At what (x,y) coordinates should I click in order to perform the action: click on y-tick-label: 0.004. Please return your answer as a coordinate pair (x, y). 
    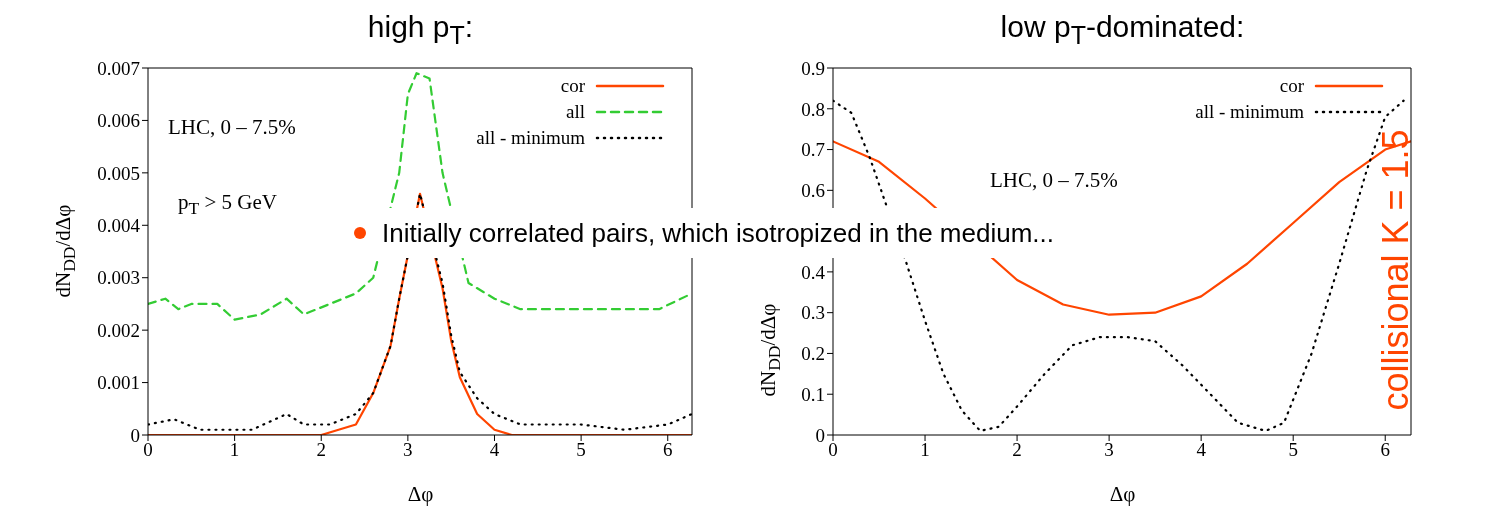
    Looking at the image, I should click on (119, 226).